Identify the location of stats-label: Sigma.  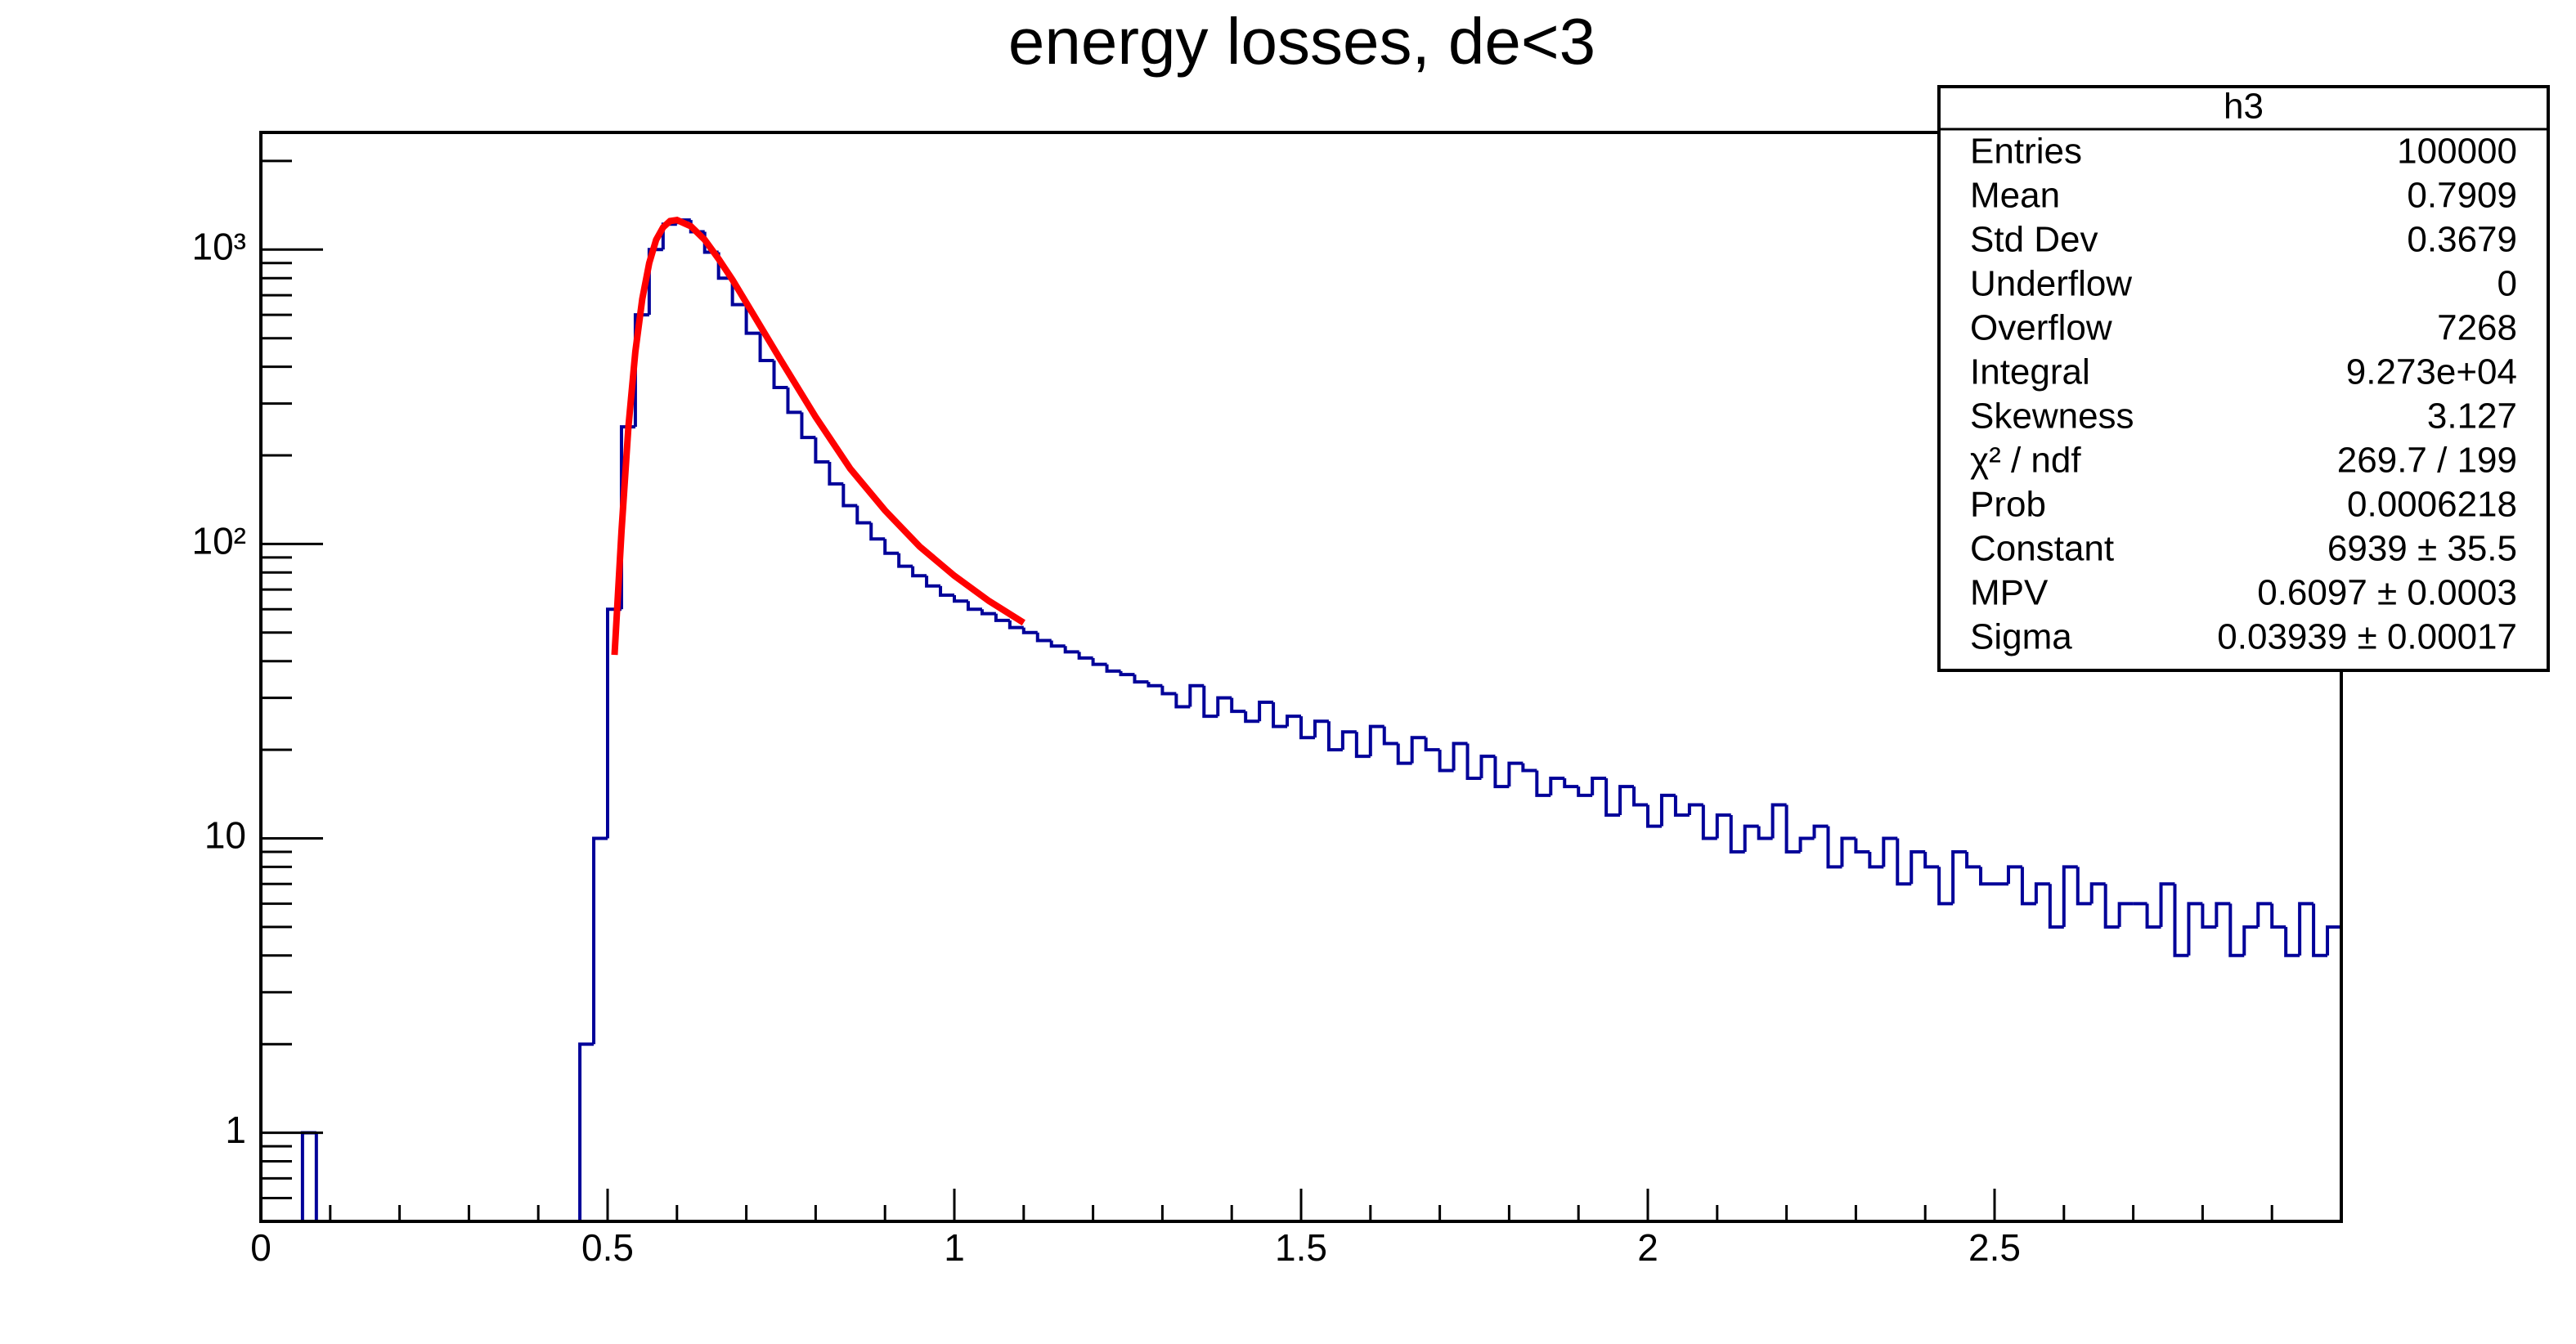
(2021, 637).